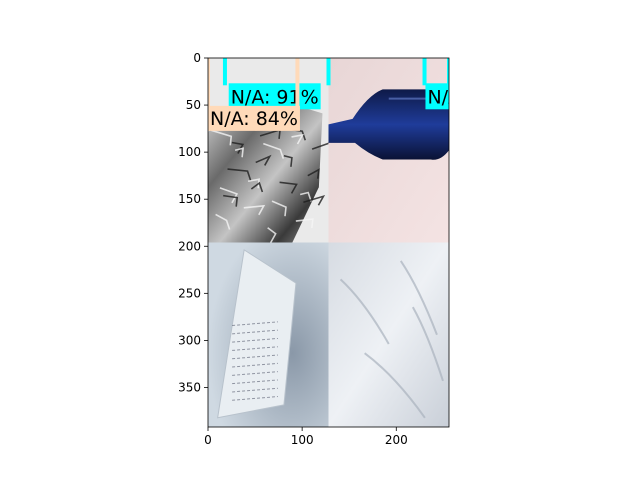 This screenshot has height=484, width=640. What do you see at coordinates (189, 152) in the screenshot?
I see `y-tick-label: 100` at bounding box center [189, 152].